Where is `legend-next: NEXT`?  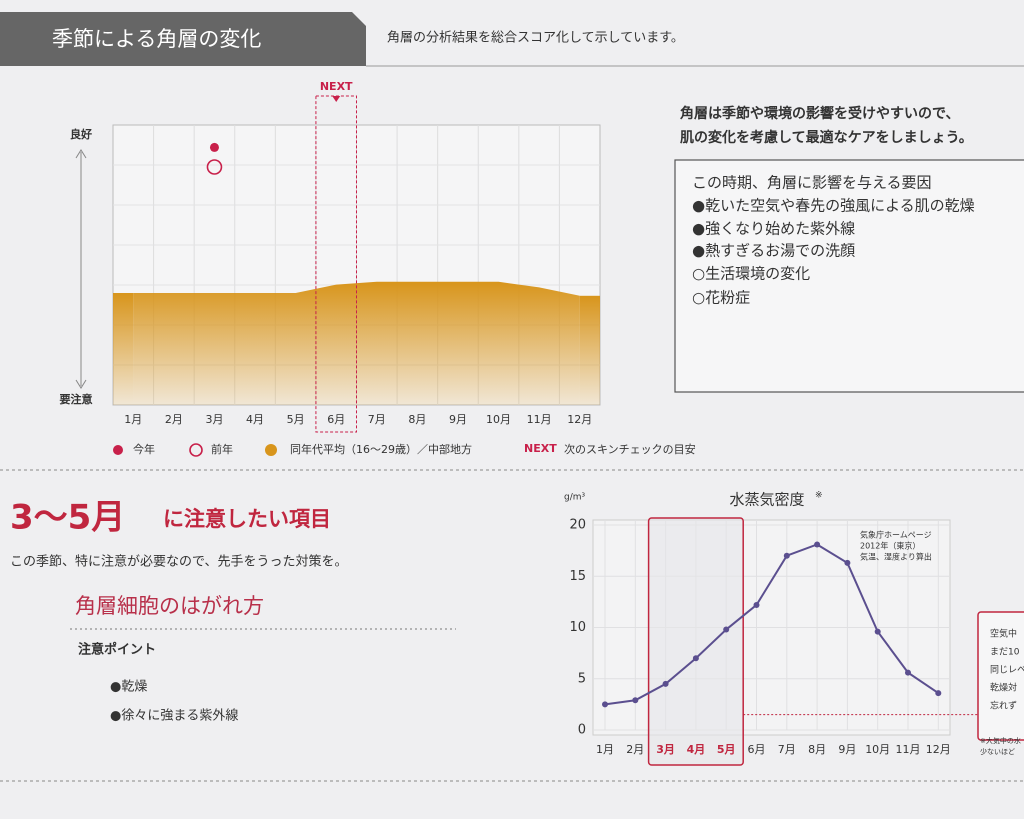 legend-next: NEXT is located at coordinates (540, 448).